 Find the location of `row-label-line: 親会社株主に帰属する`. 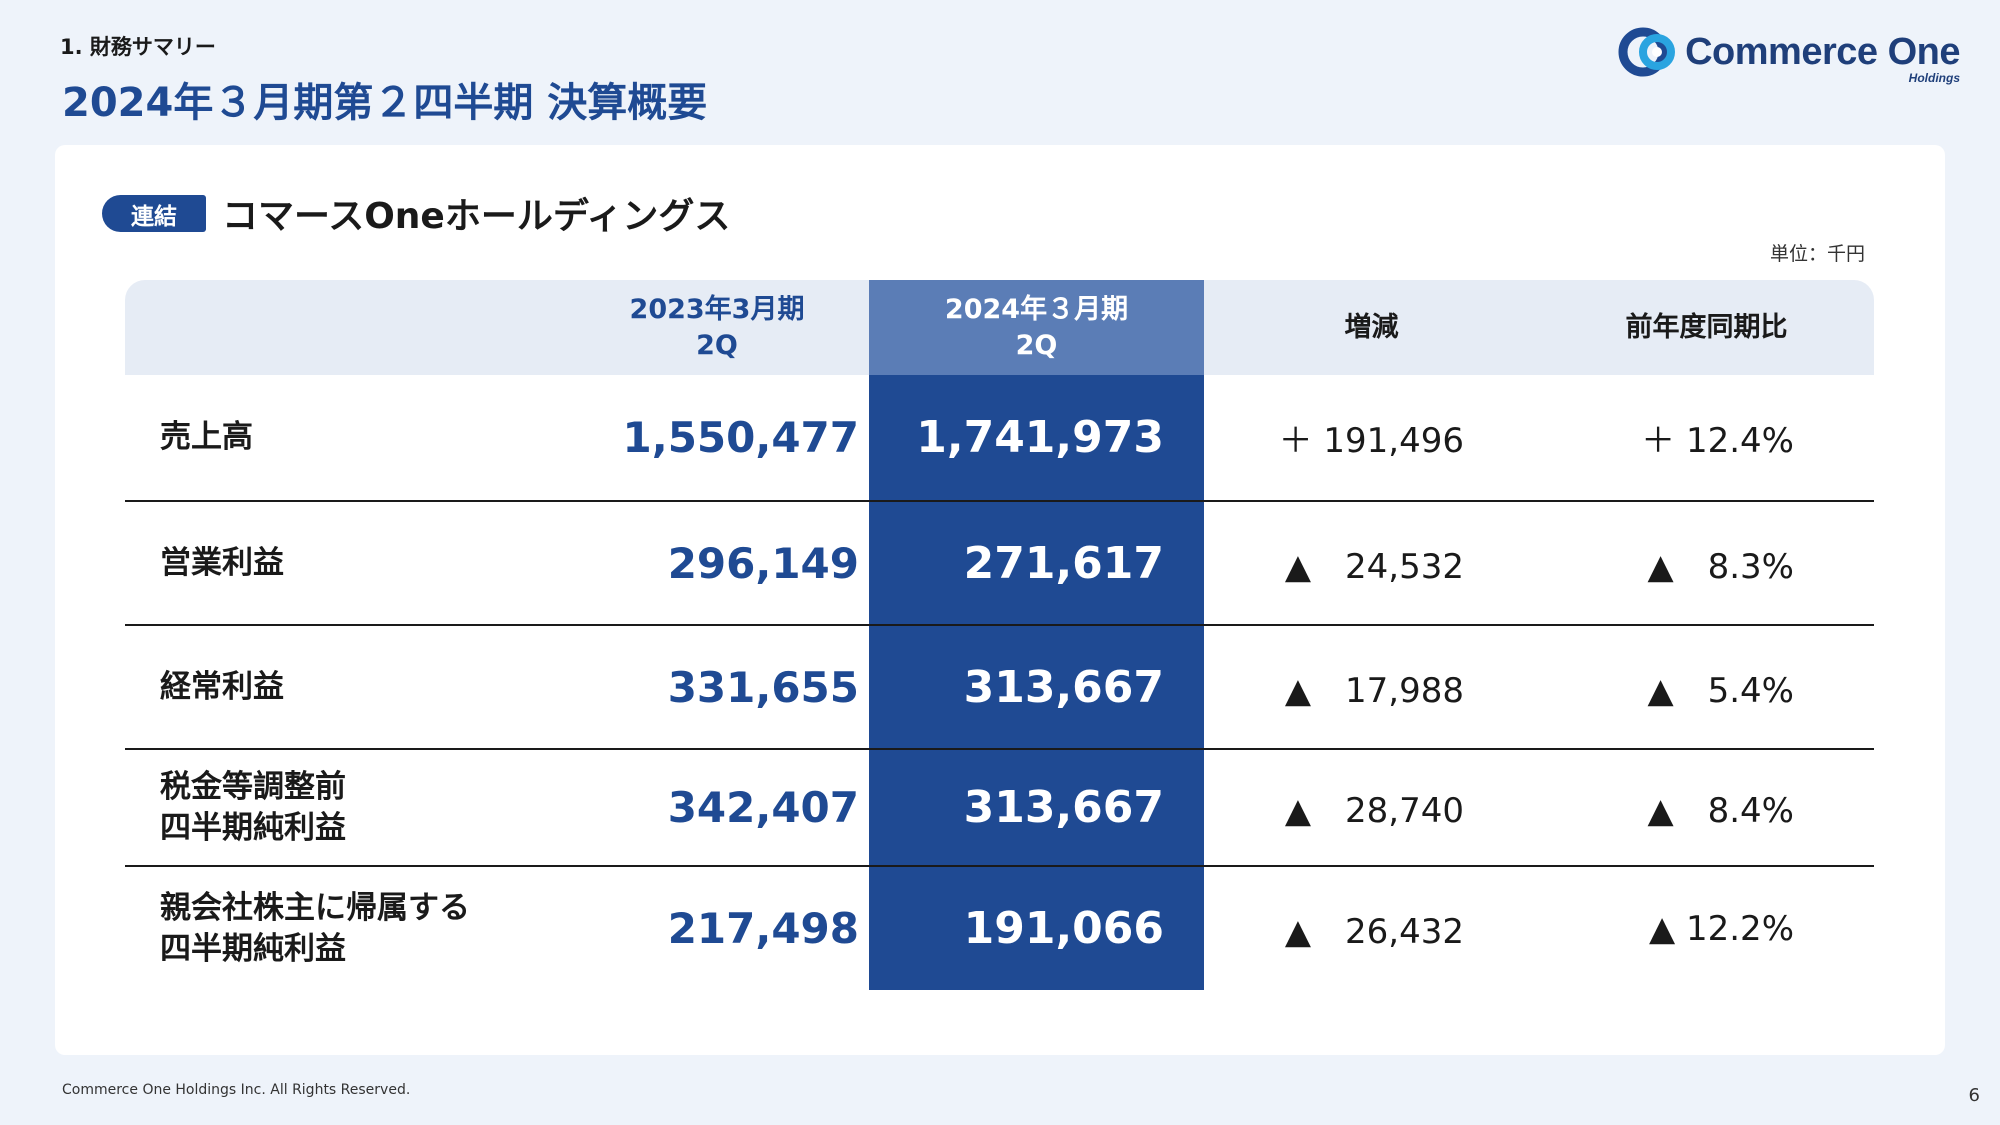

row-label-line: 親会社株主に帰属する is located at coordinates (315, 908).